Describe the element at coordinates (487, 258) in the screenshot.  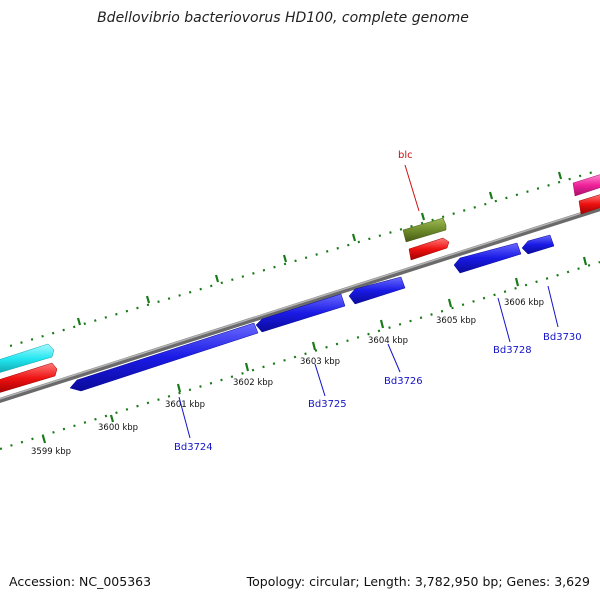
I see `cds-bd3728` at that location.